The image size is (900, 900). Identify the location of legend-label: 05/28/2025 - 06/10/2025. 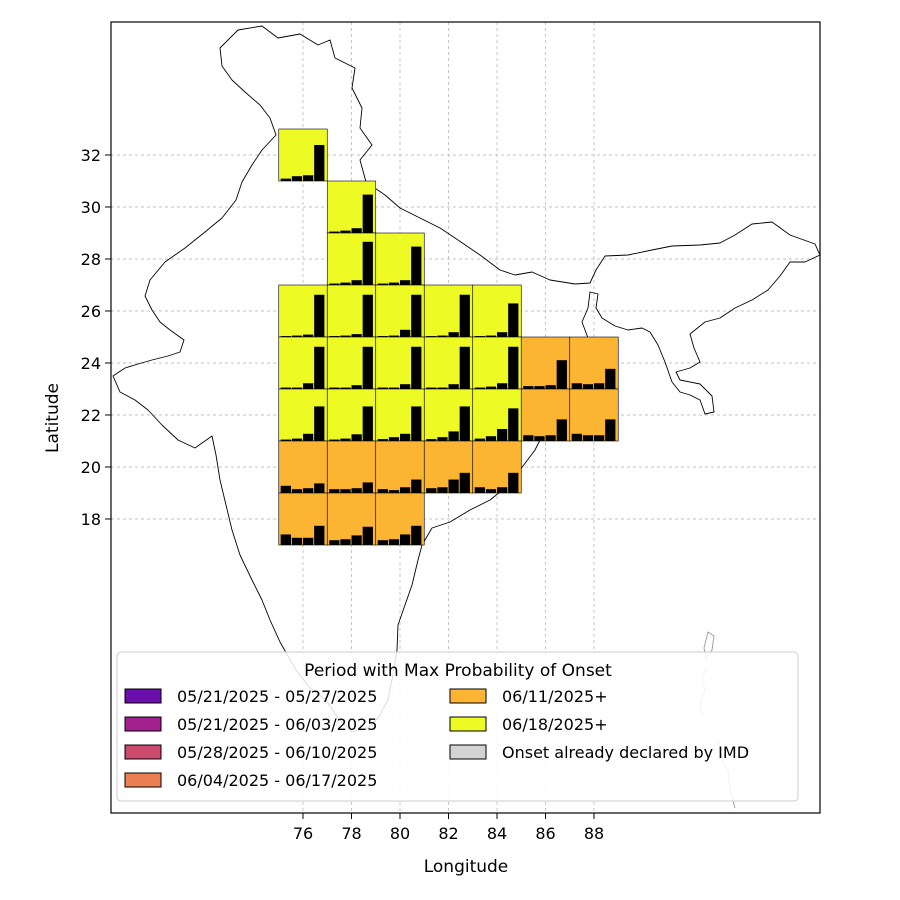
(277, 752).